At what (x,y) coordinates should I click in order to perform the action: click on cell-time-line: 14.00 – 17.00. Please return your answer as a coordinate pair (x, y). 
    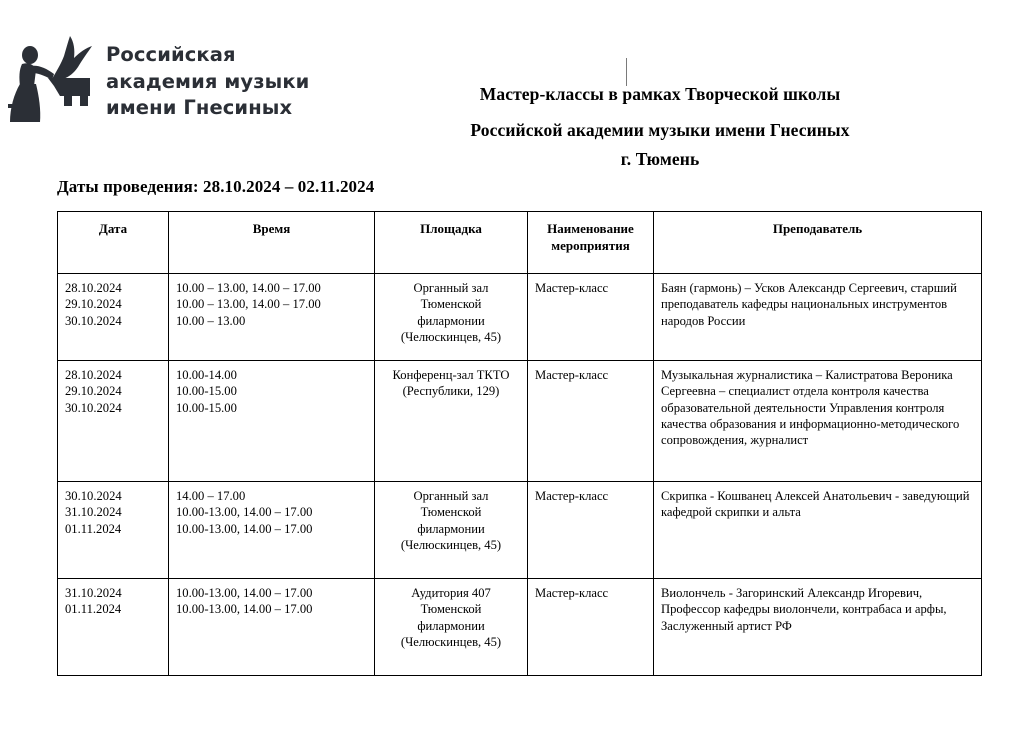
    Looking at the image, I should click on (211, 496).